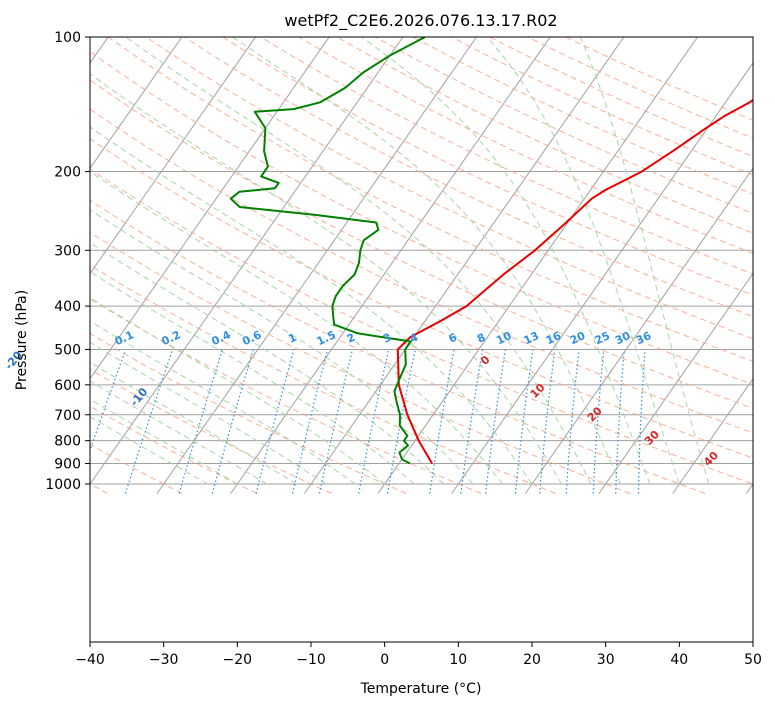 This screenshot has width=775, height=708. I want to click on y-tick-label: 600, so click(67, 386).